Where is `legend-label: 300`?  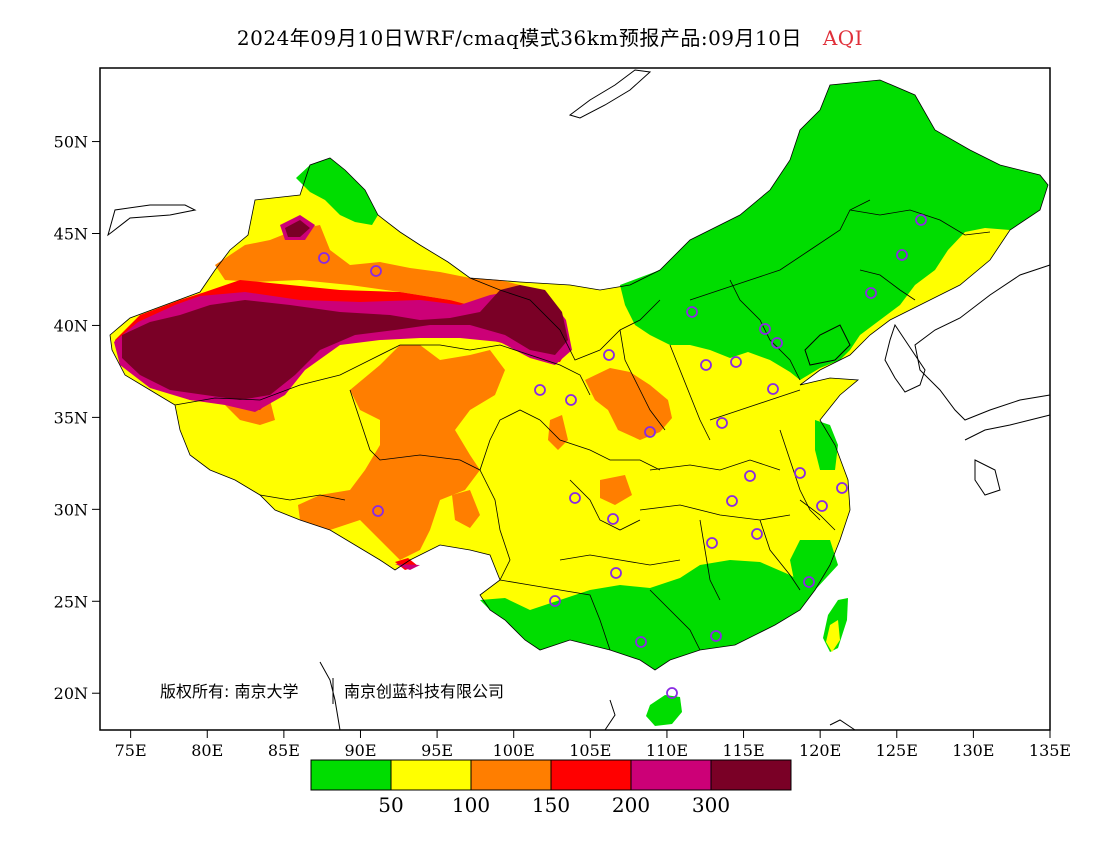
legend-label: 300 is located at coordinates (711, 805).